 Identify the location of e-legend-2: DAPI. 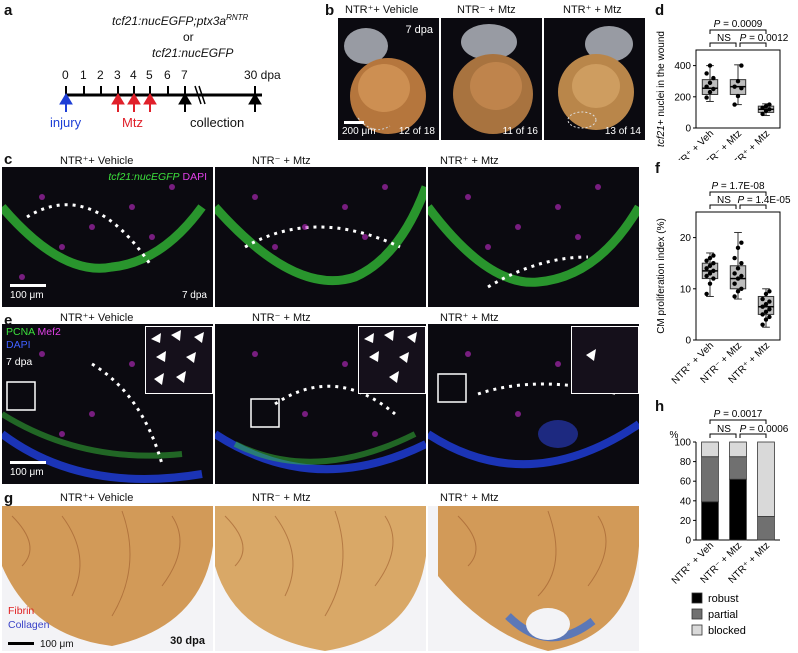
(18, 345).